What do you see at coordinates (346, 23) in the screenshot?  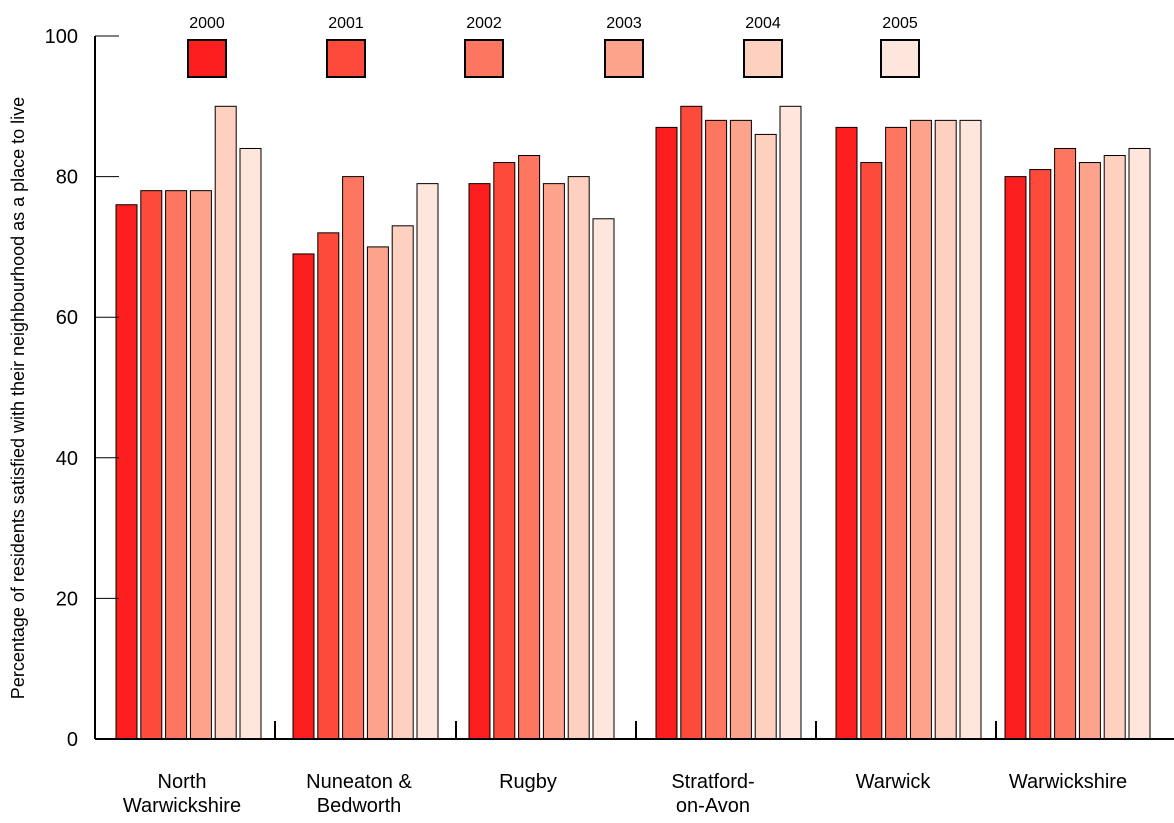 I see `legend-label-2001: 2001` at bounding box center [346, 23].